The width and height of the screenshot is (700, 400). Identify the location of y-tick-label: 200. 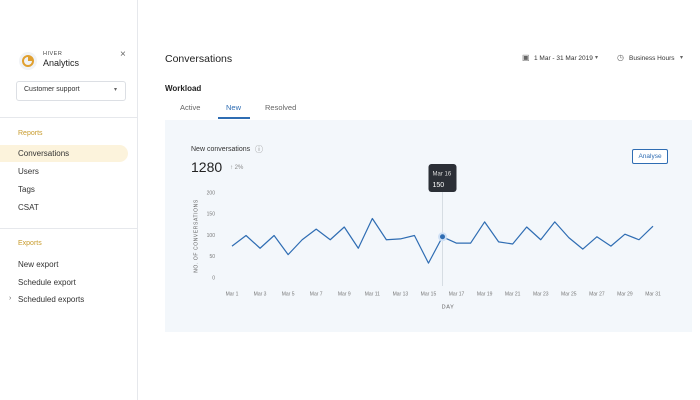
(211, 193).